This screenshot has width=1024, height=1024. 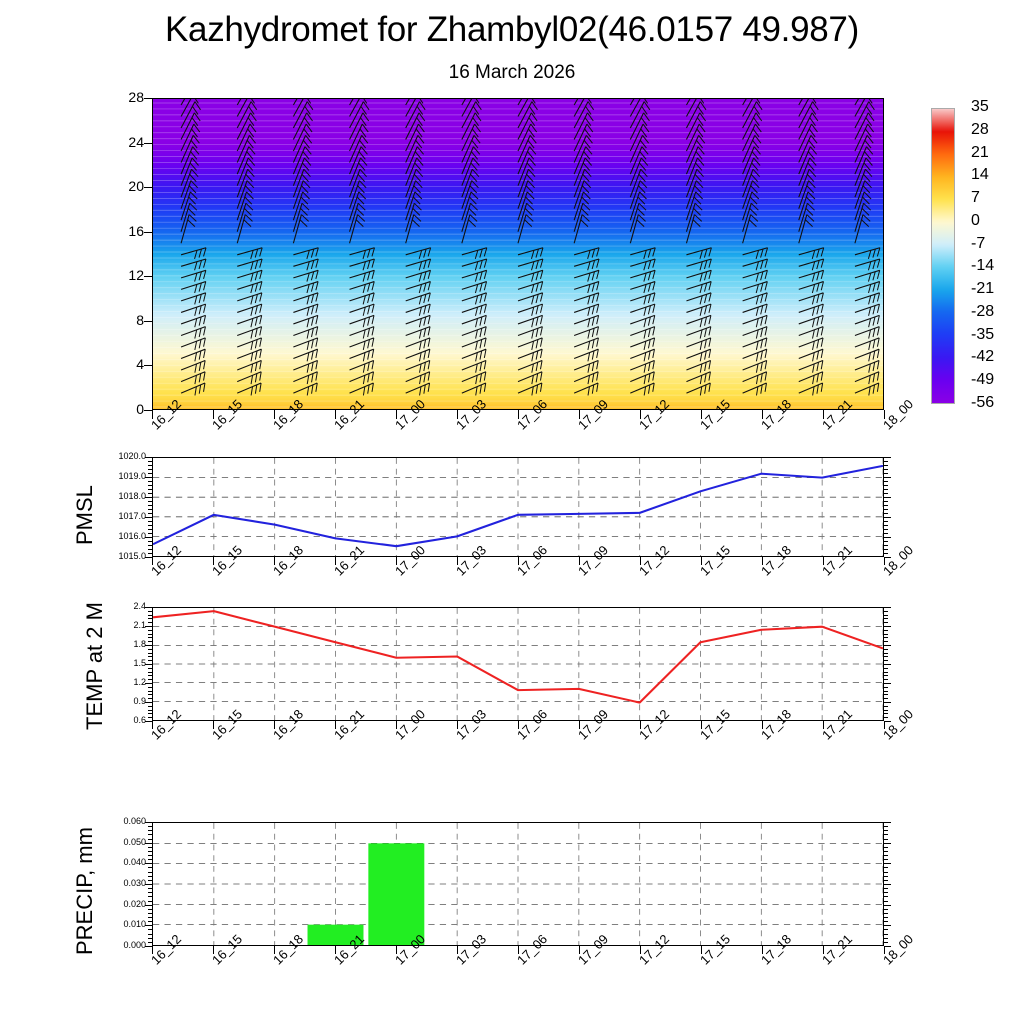 What do you see at coordinates (518, 657) in the screenshot?
I see `data-line` at bounding box center [518, 657].